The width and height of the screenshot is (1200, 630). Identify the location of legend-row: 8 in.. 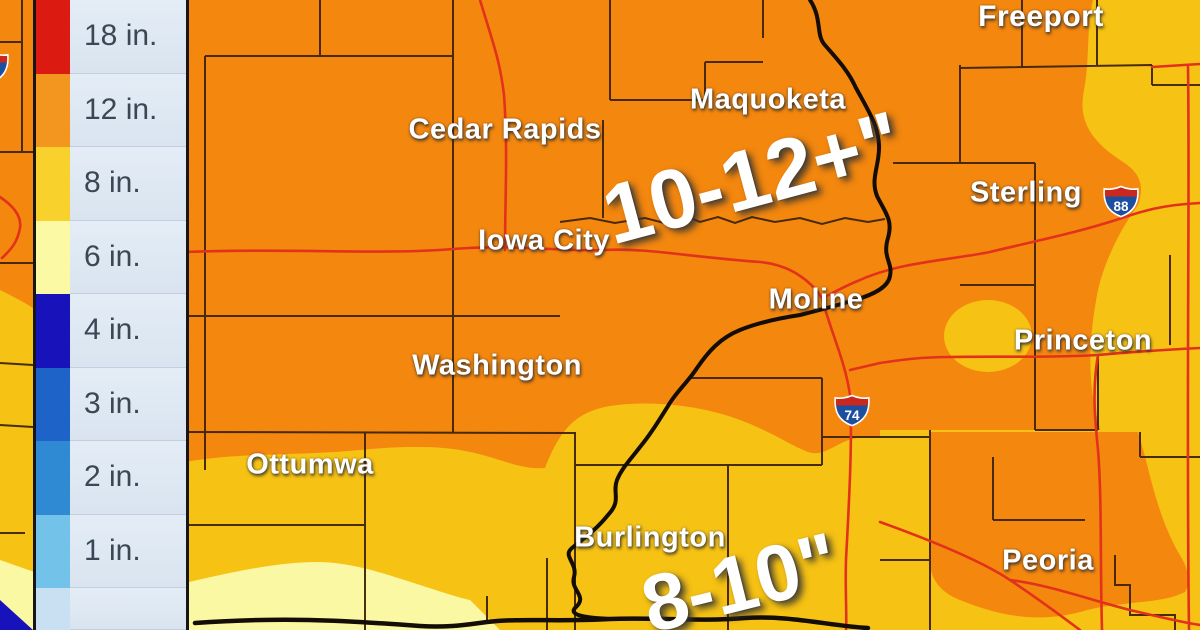
(111, 184).